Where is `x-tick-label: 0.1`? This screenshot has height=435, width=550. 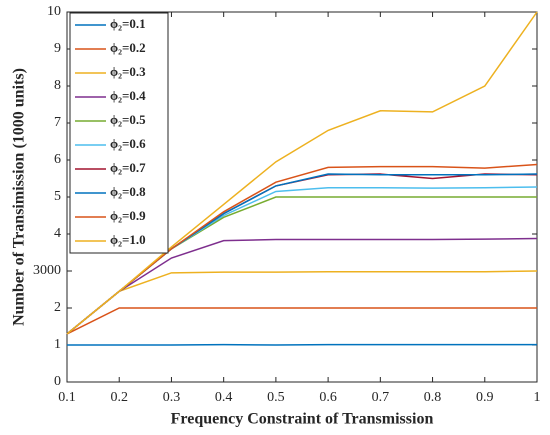
x-tick-label: 0.1 is located at coordinates (67, 397).